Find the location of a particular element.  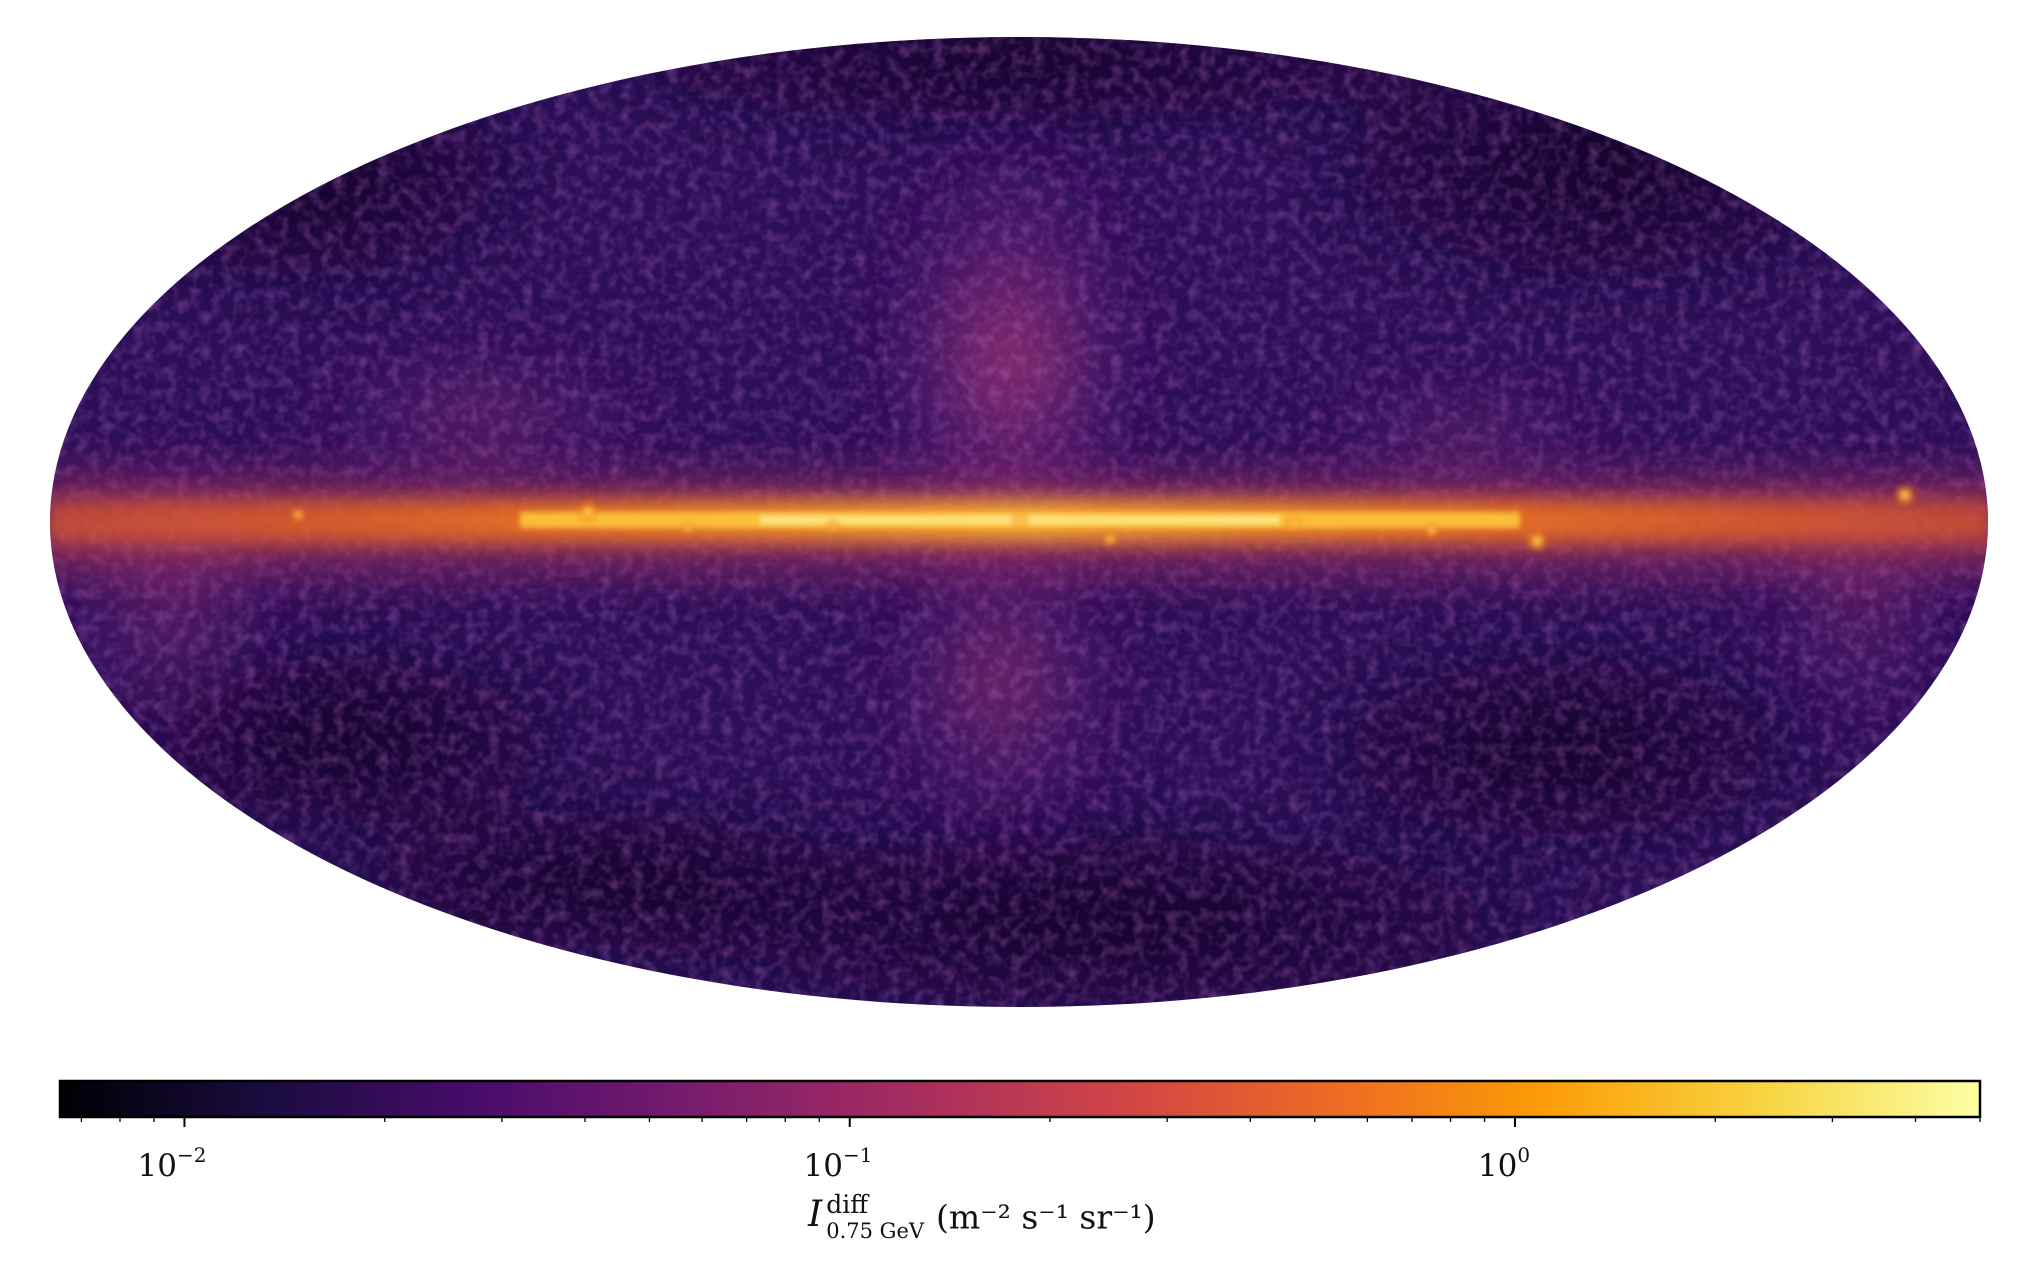

bright-point-sources is located at coordinates (1103, 518).